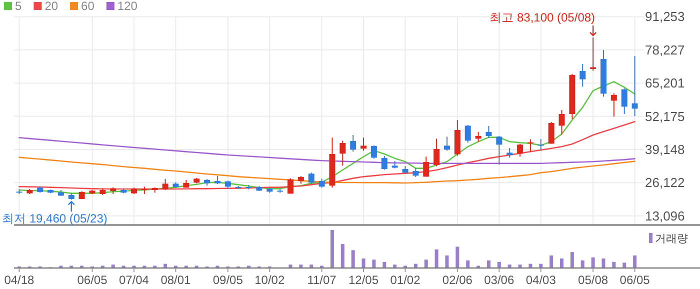  Describe the element at coordinates (88, 6) in the screenshot. I see `legend-label: 60` at that location.